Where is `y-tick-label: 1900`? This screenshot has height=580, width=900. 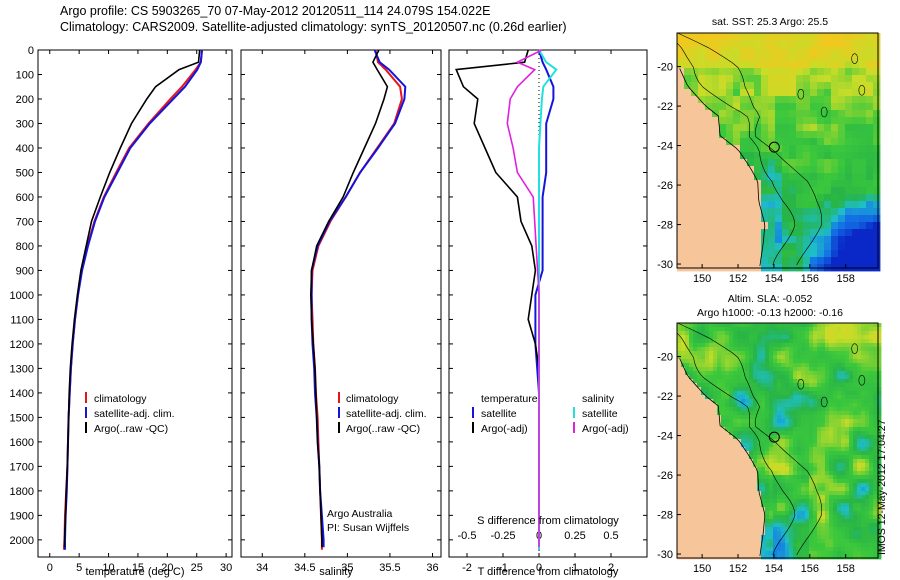
y-tick-label: 1900 is located at coordinates (22, 516).